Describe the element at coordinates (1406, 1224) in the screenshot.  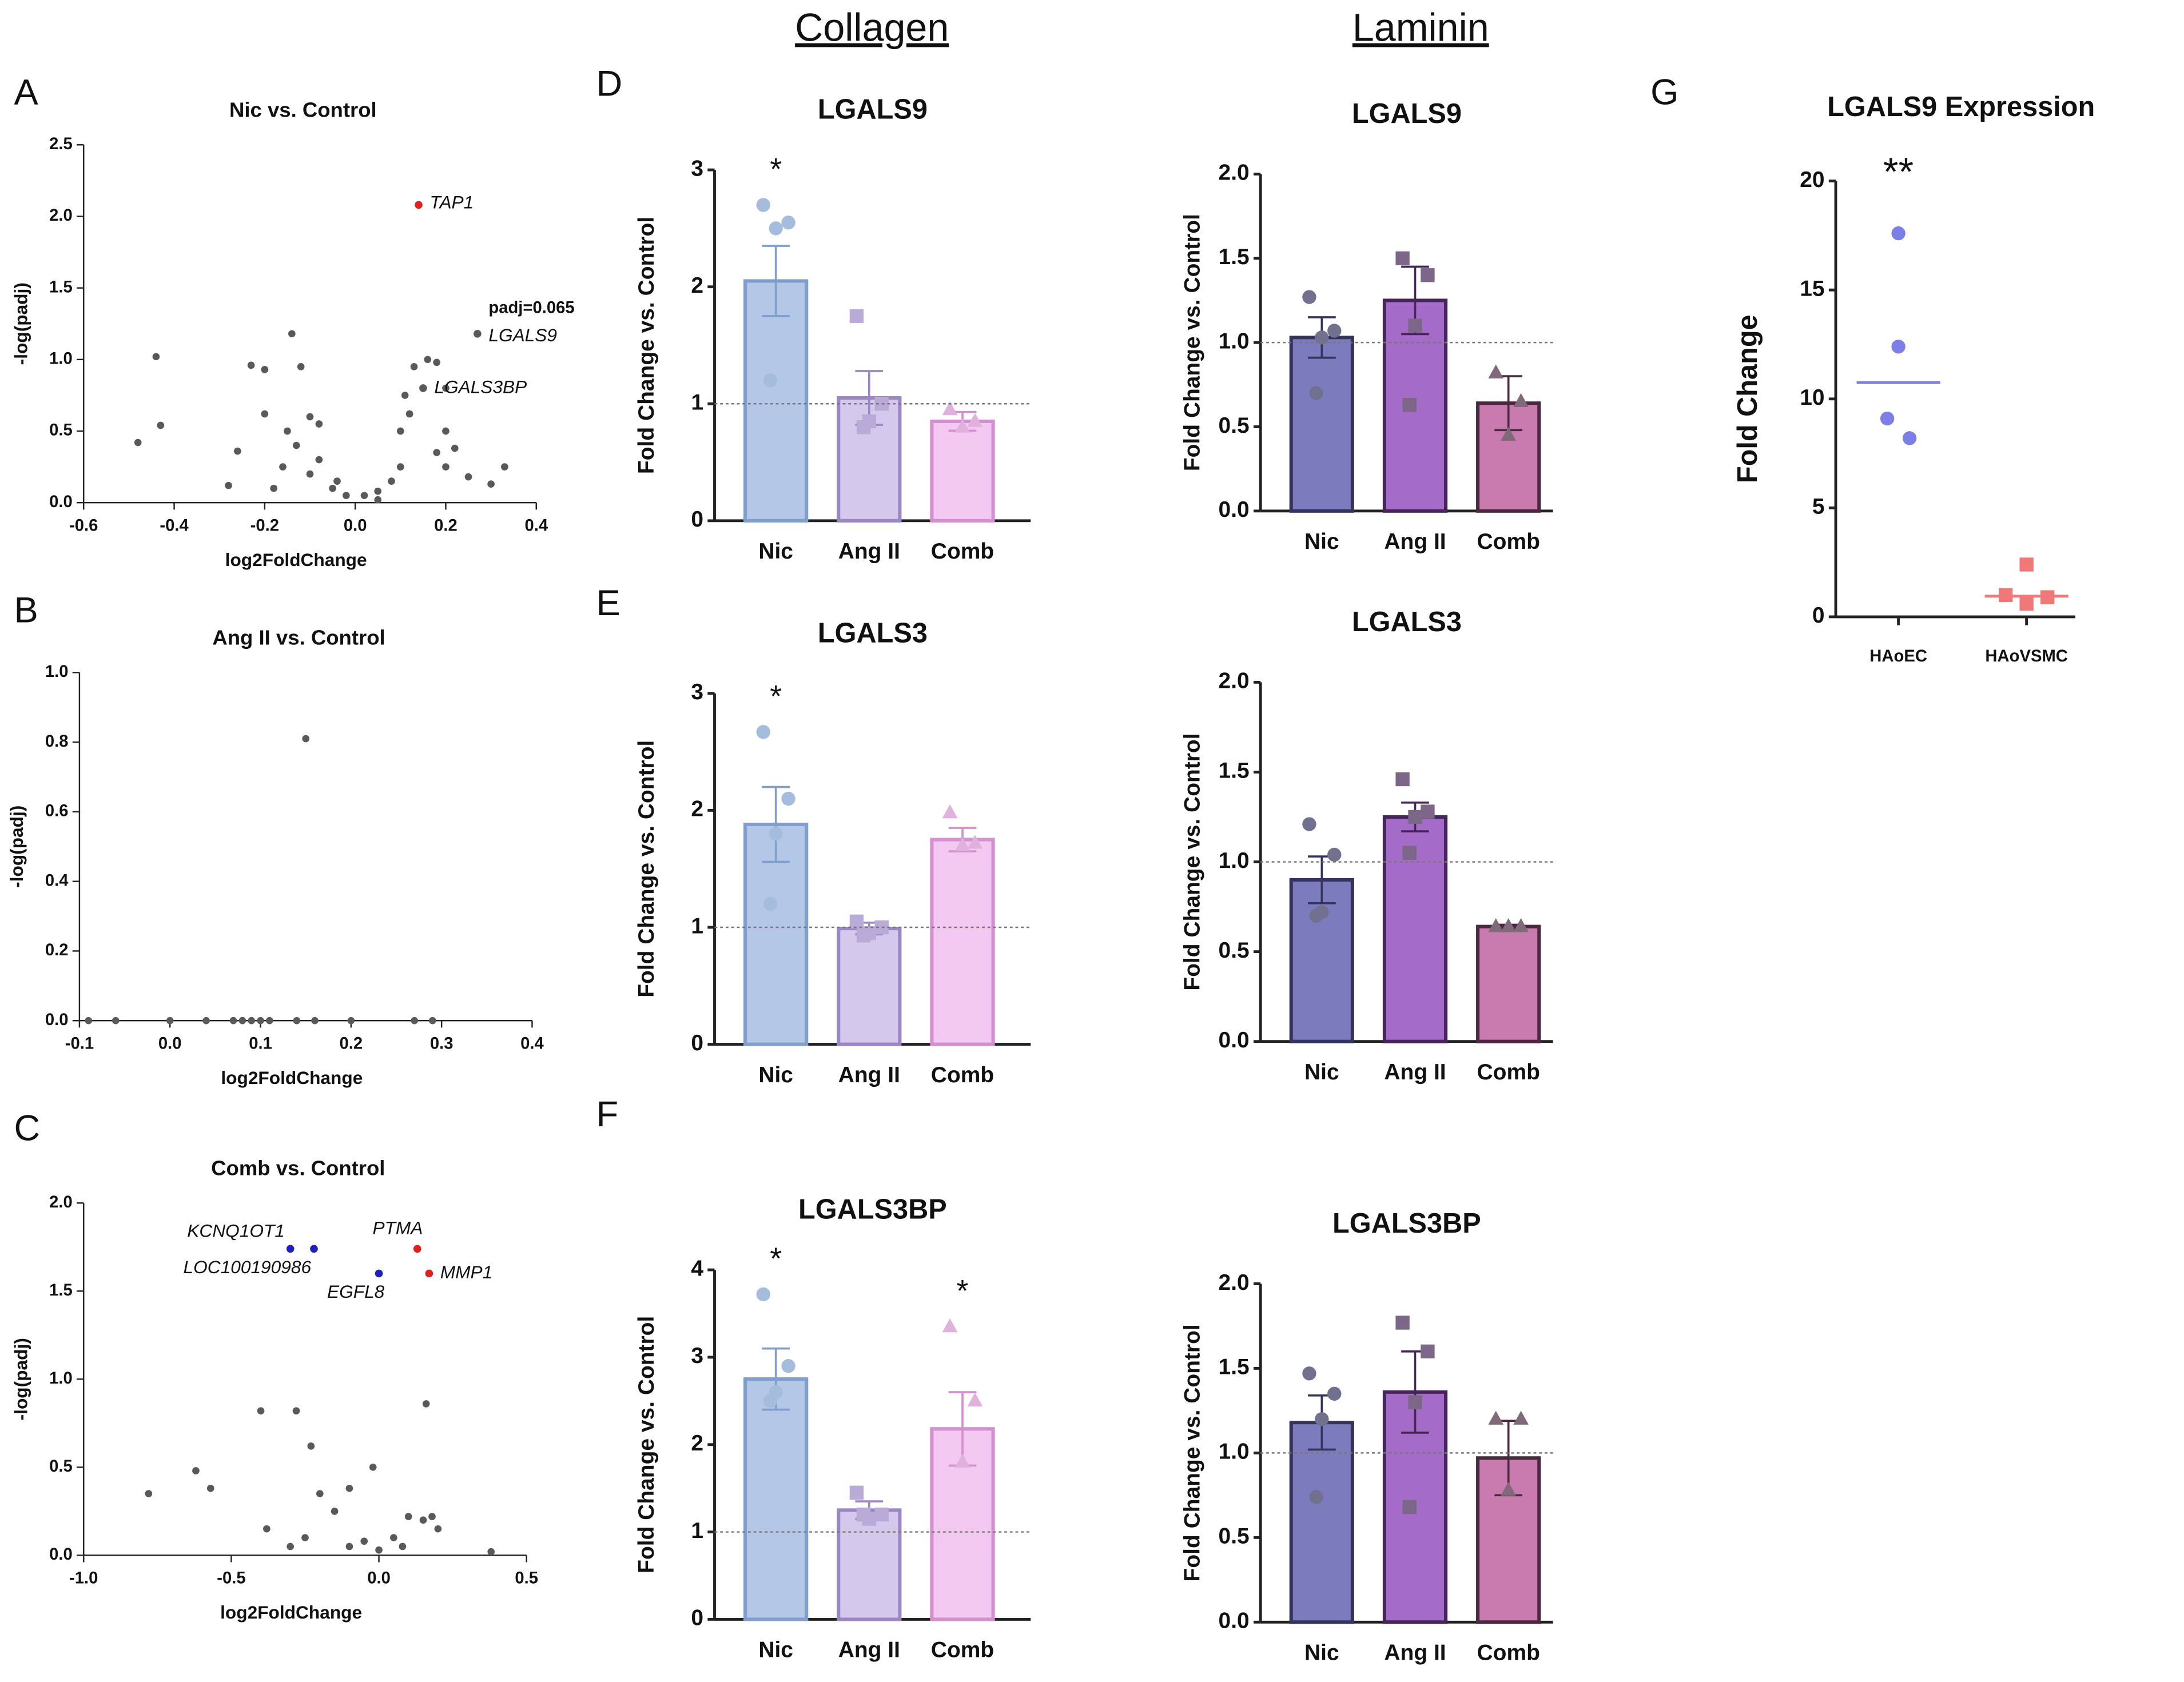
I see `chart-title: LGALS3BP` at that location.